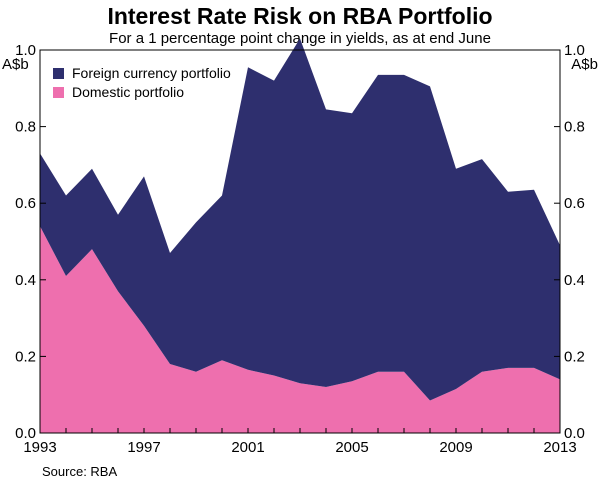  I want to click on y-tick-label-right: 0.4, so click(574, 280).